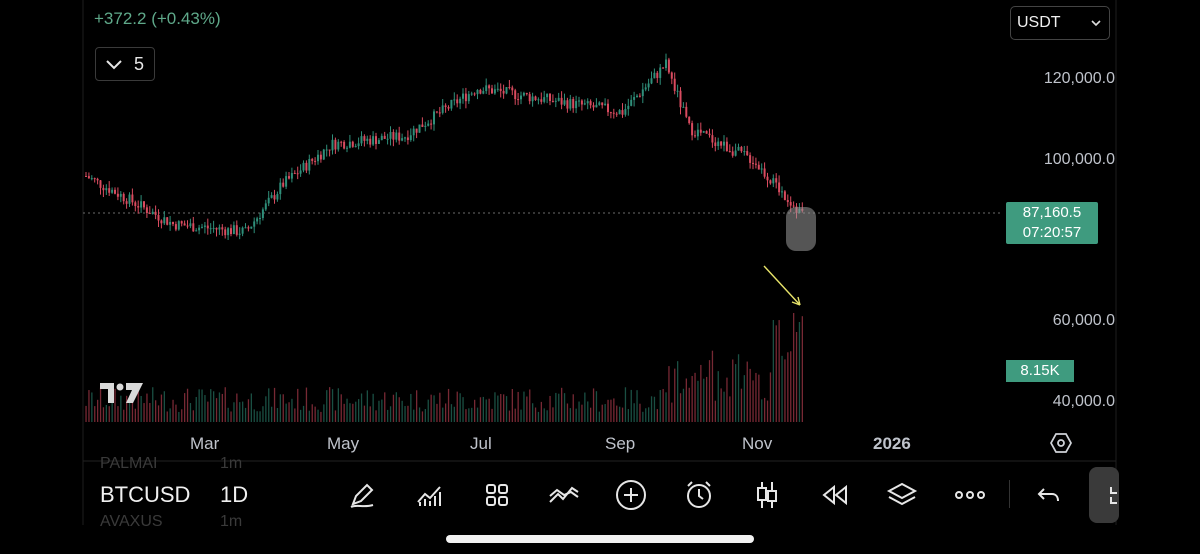  I want to click on more-icon, so click(970, 495).